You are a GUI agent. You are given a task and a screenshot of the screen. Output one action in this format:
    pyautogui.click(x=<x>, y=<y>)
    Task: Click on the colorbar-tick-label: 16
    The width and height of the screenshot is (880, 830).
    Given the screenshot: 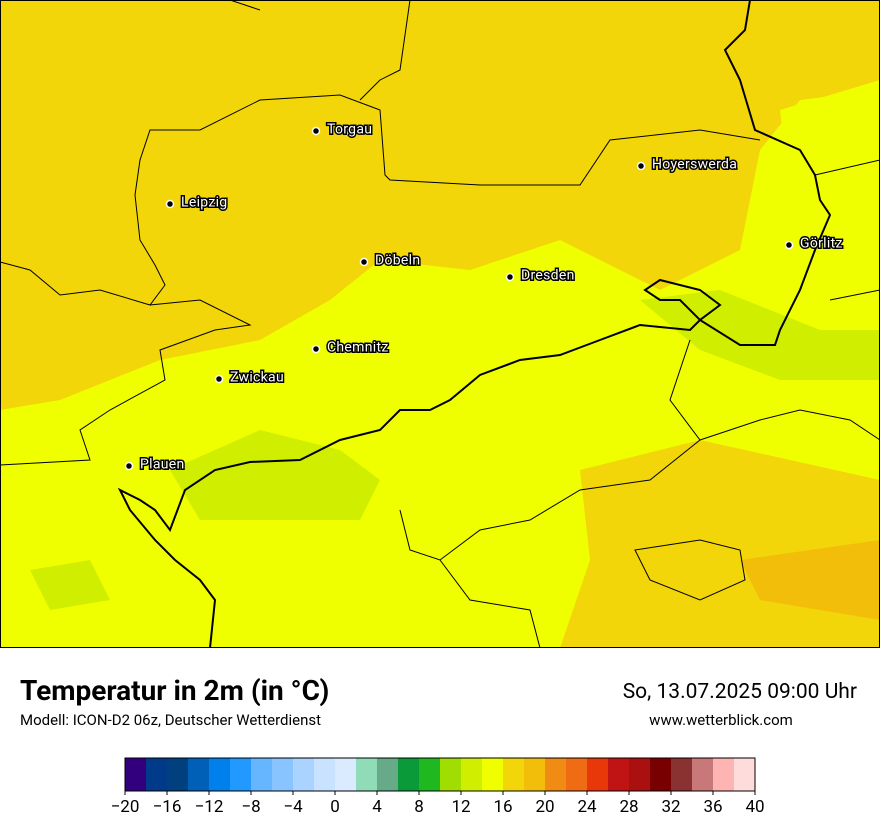 What is the action you would take?
    pyautogui.click(x=502, y=807)
    